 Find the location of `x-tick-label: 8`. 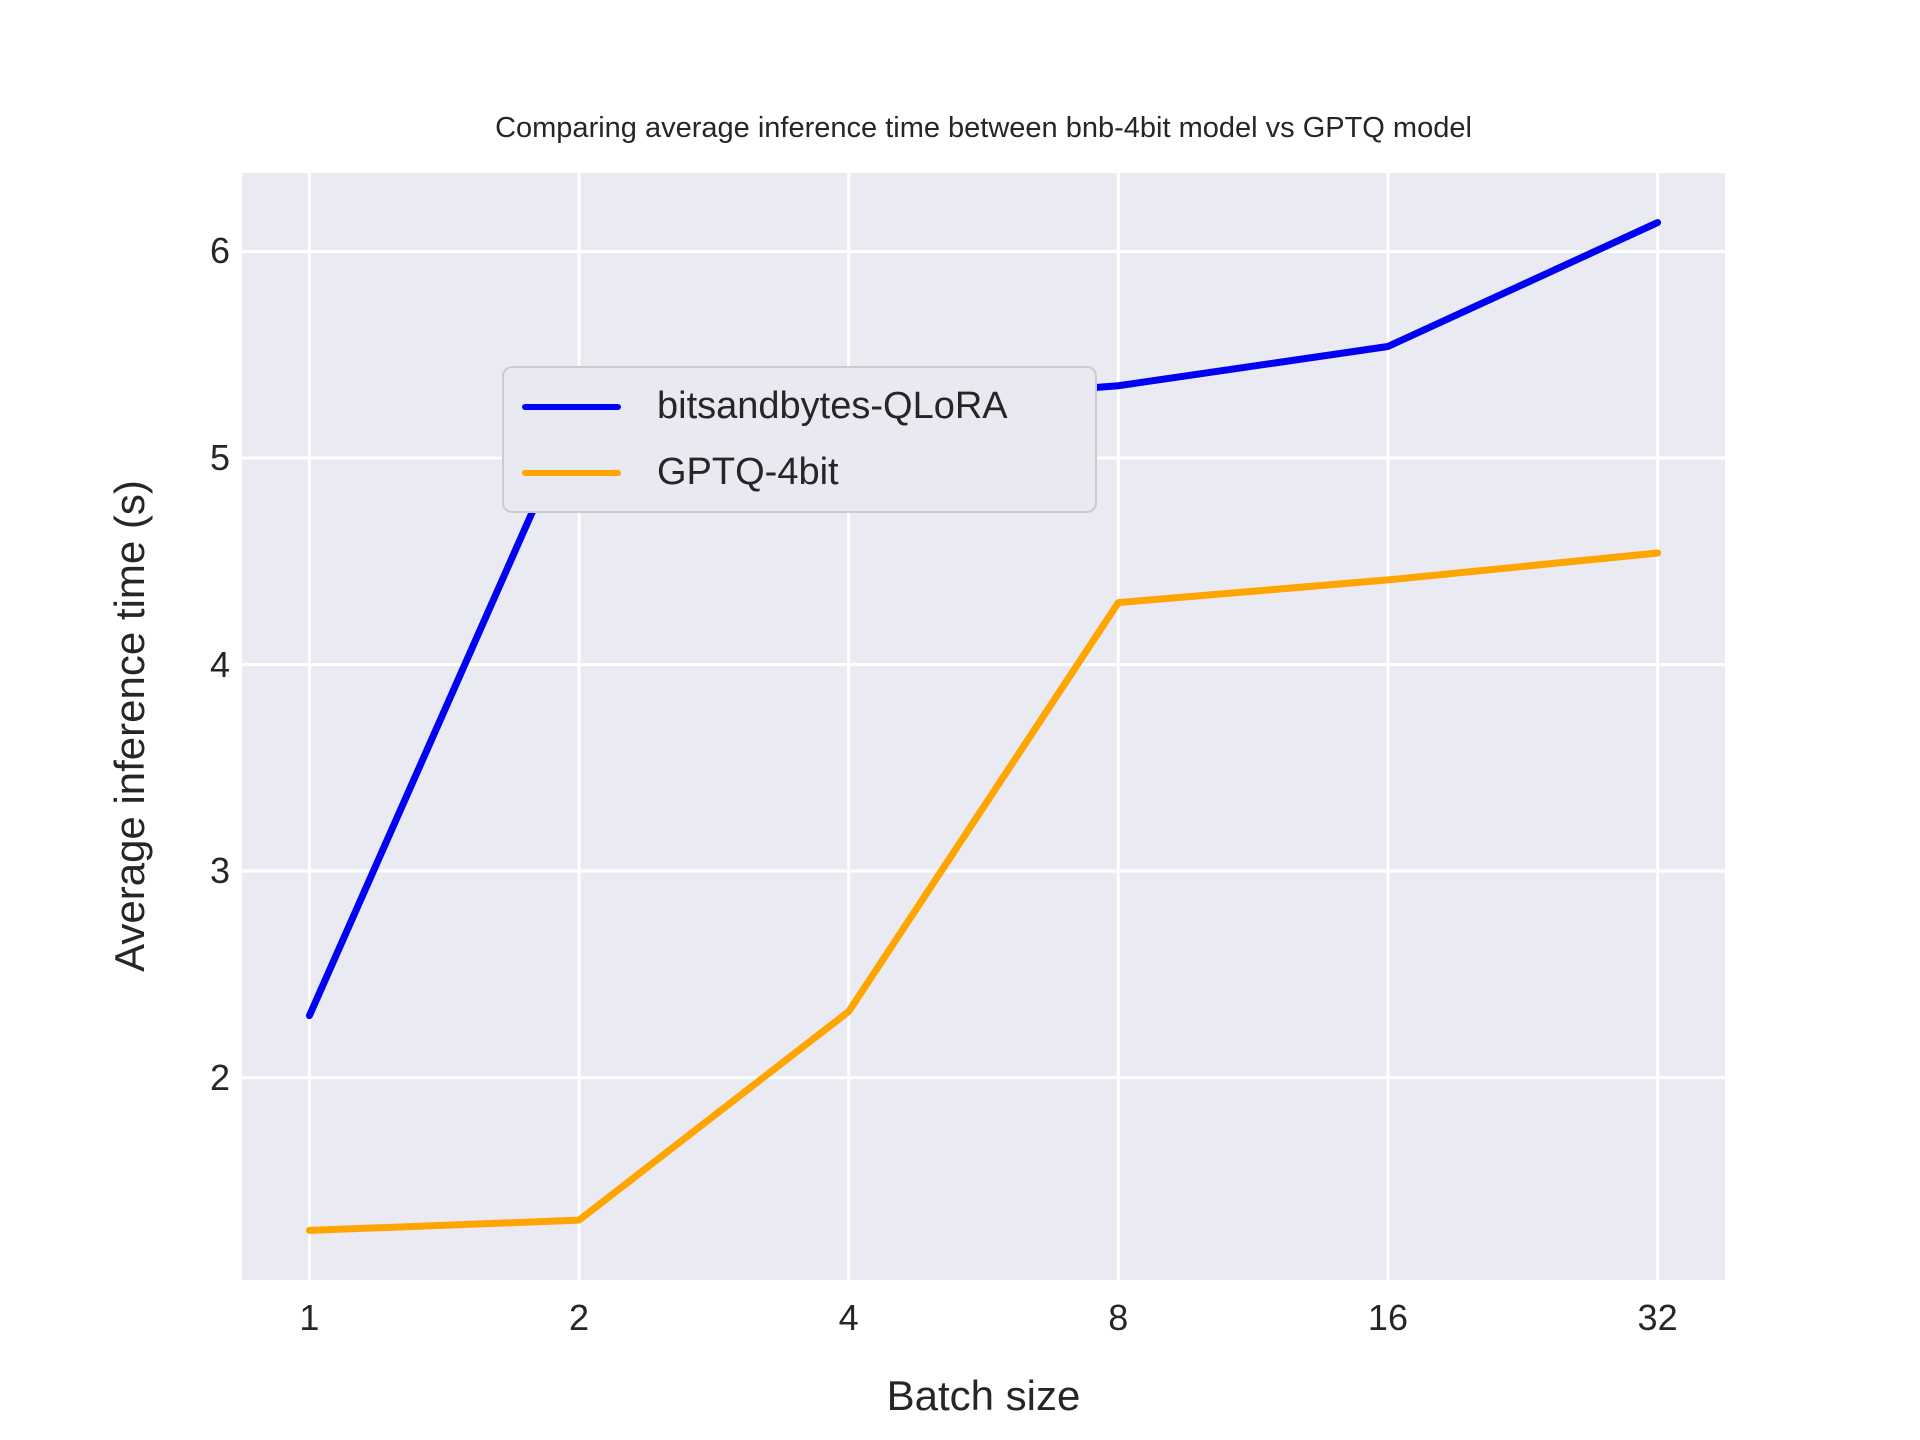

x-tick-label: 8 is located at coordinates (1118, 1317).